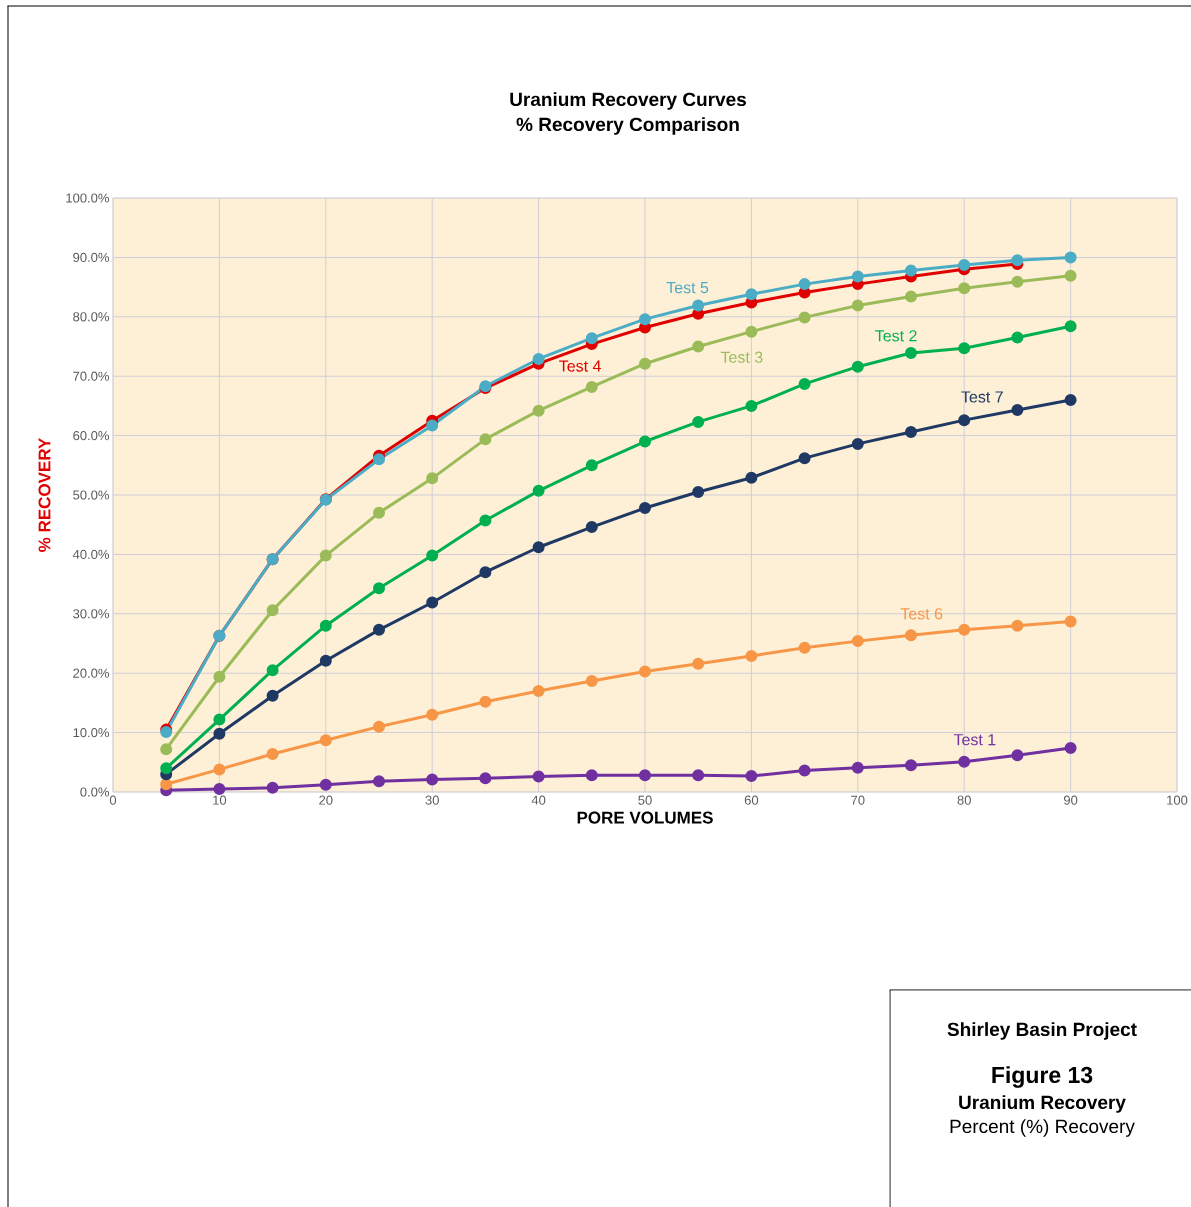 The image size is (1191, 1207). What do you see at coordinates (91, 317) in the screenshot?
I see `y-tick-label: 80.0%` at bounding box center [91, 317].